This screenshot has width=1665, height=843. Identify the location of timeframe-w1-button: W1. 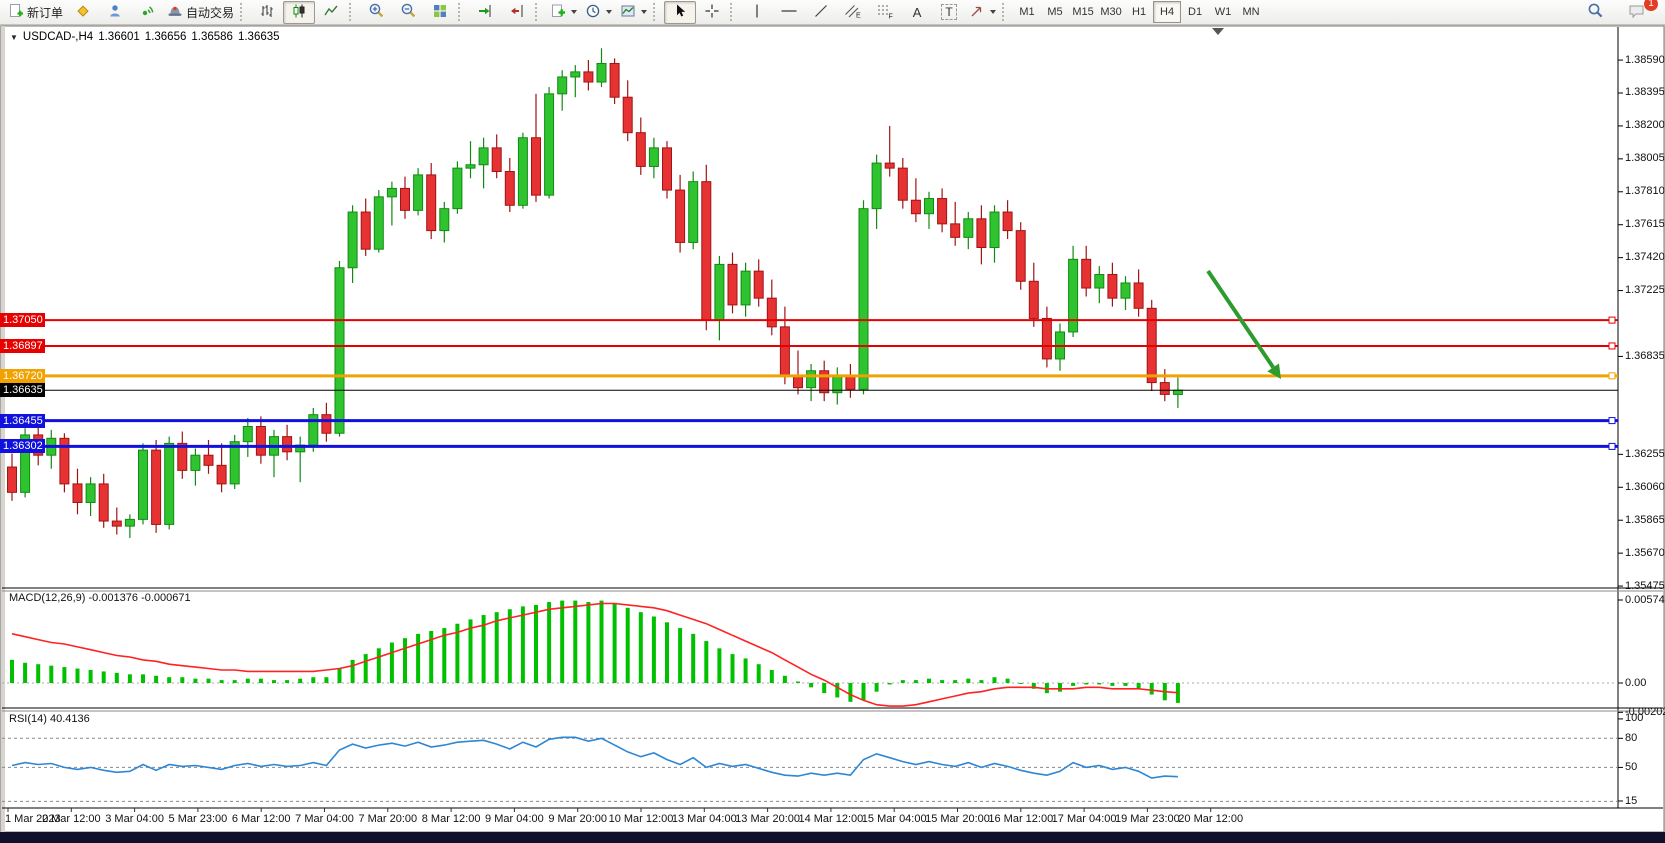
(1223, 12).